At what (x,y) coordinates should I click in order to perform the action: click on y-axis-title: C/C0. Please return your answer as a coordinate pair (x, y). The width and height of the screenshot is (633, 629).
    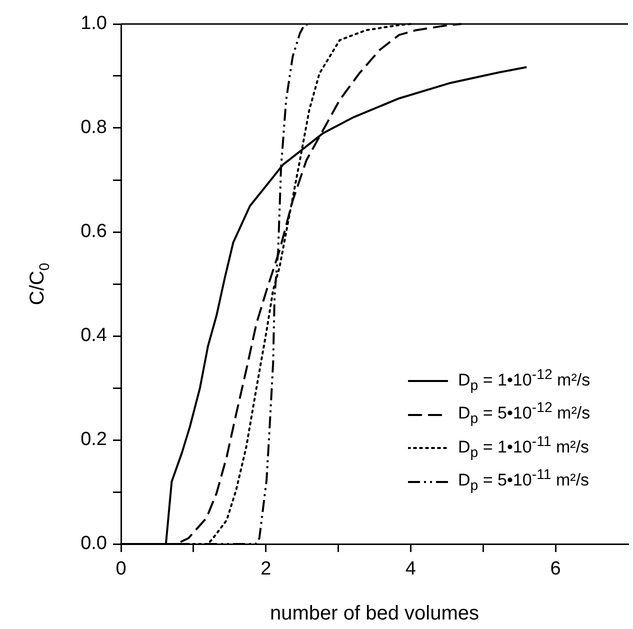
    Looking at the image, I should click on (39, 284).